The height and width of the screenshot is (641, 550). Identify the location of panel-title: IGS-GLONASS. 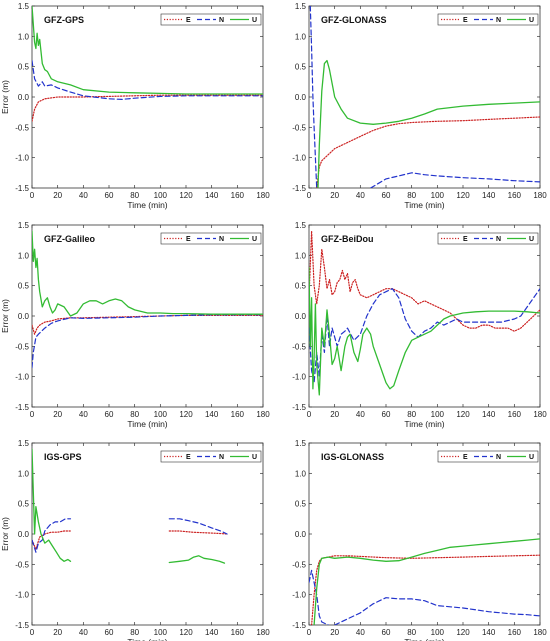
(352, 457).